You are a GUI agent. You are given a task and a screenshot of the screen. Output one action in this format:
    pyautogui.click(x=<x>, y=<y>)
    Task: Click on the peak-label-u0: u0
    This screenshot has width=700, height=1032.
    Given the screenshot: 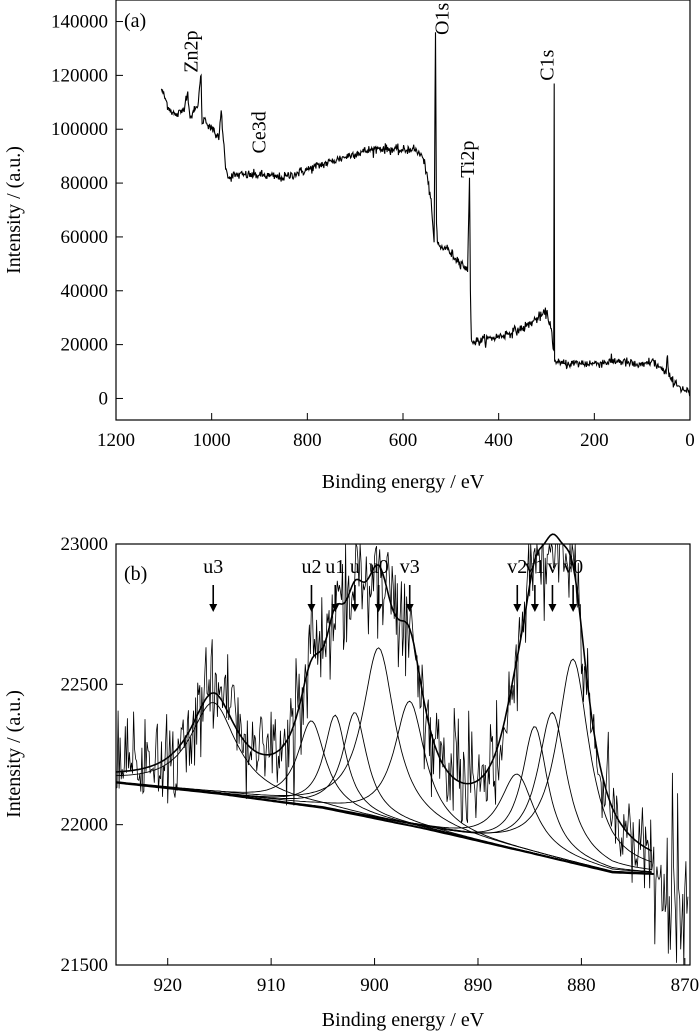 What is the action you would take?
    pyautogui.click(x=379, y=567)
    